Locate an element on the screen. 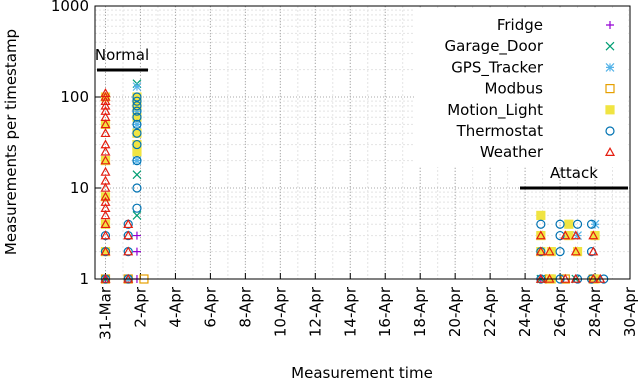 The height and width of the screenshot is (389, 640). y-tick-label: 10 is located at coordinates (79, 188).